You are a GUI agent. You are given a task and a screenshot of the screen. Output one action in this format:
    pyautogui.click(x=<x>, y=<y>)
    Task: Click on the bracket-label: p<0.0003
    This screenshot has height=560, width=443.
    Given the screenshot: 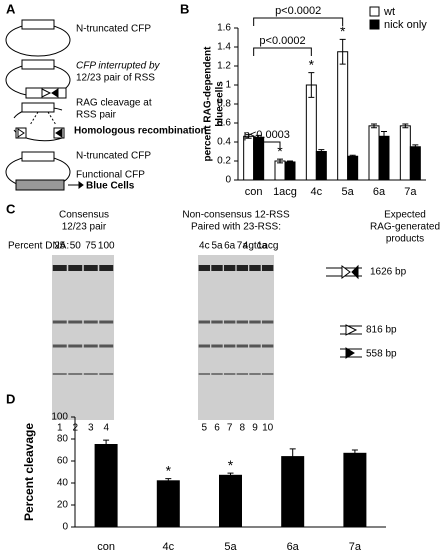 What is the action you would take?
    pyautogui.click(x=267, y=135)
    